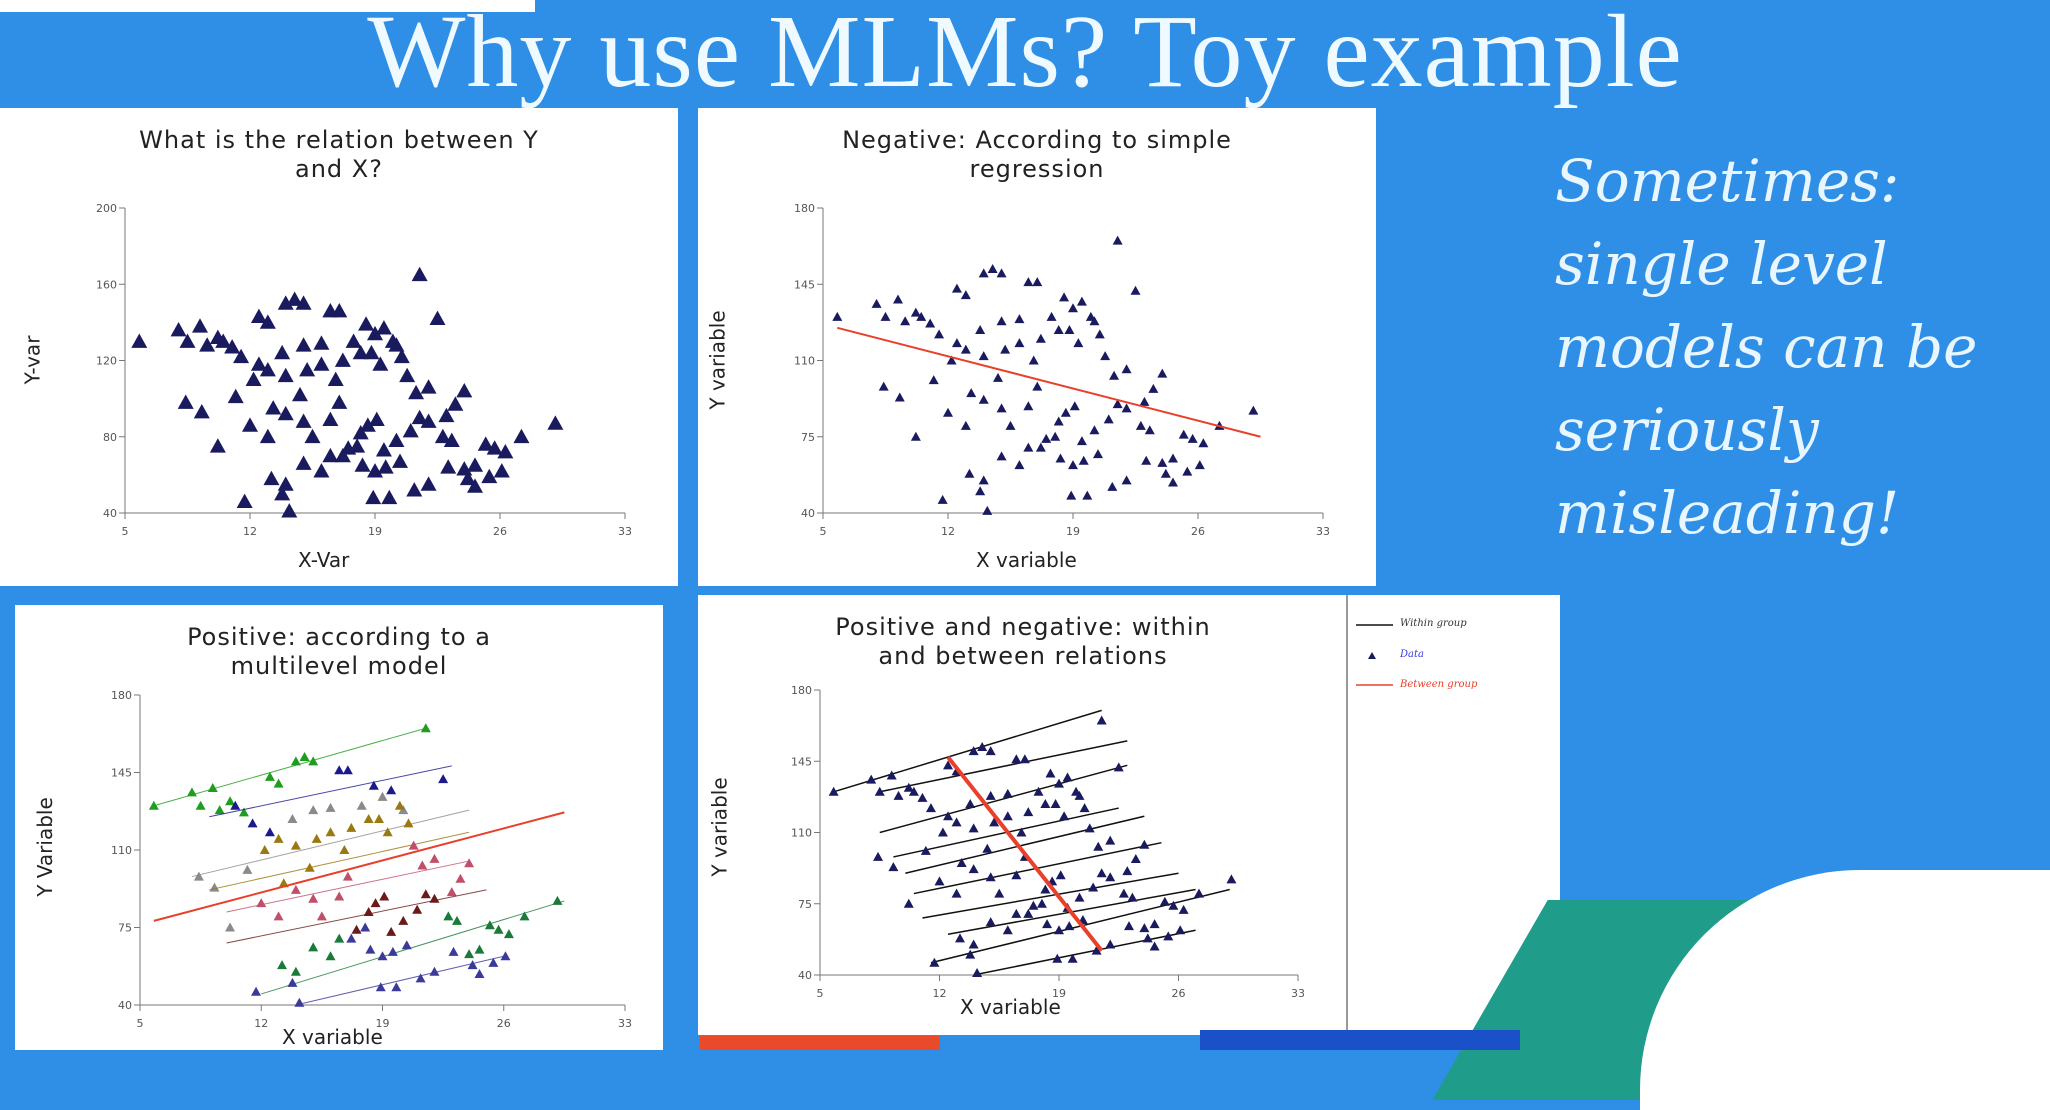 This screenshot has height=1110, width=2050. Describe the element at coordinates (1360, 1040) in the screenshot. I see `blue-decoration` at that location.